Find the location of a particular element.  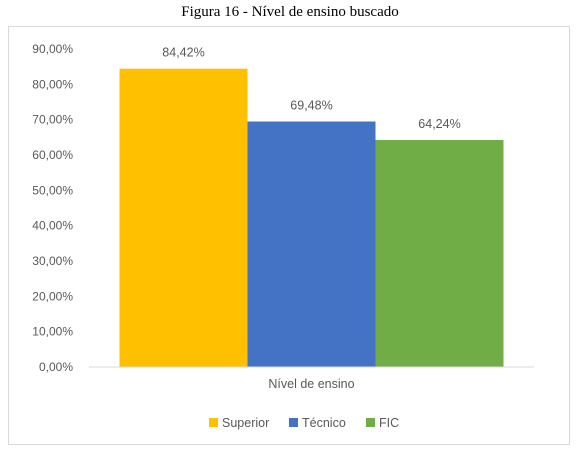

y-tick-label: 80,00% is located at coordinates (52, 84).